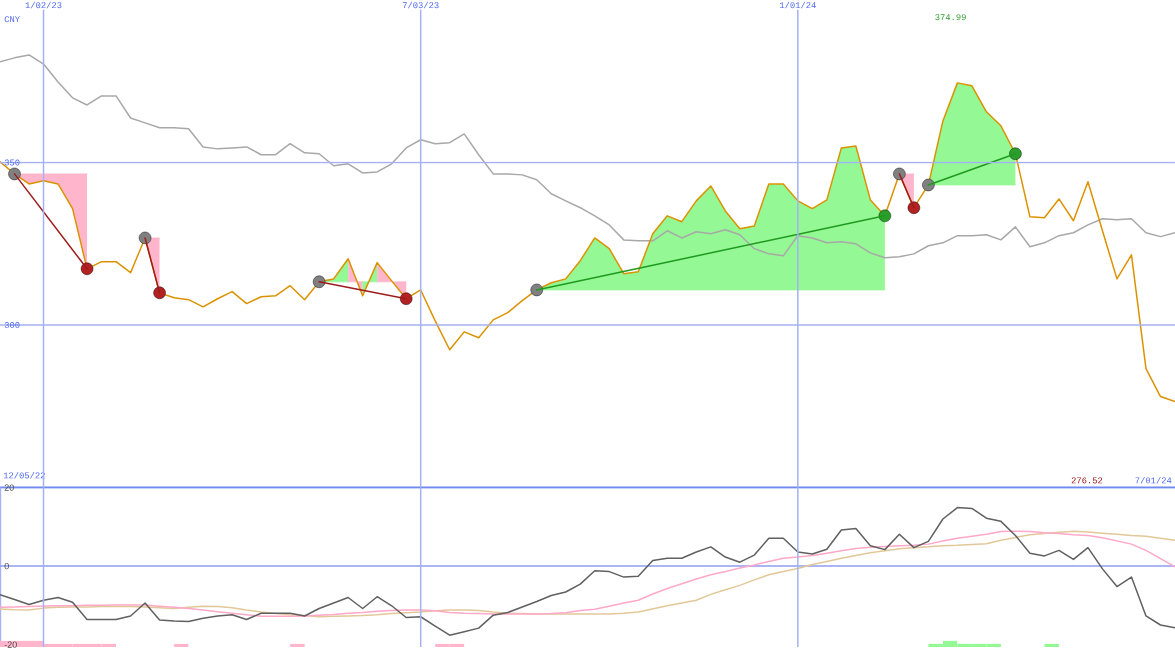 The width and height of the screenshot is (1175, 650). What do you see at coordinates (12, 325) in the screenshot?
I see `y-tick-label: 300` at bounding box center [12, 325].